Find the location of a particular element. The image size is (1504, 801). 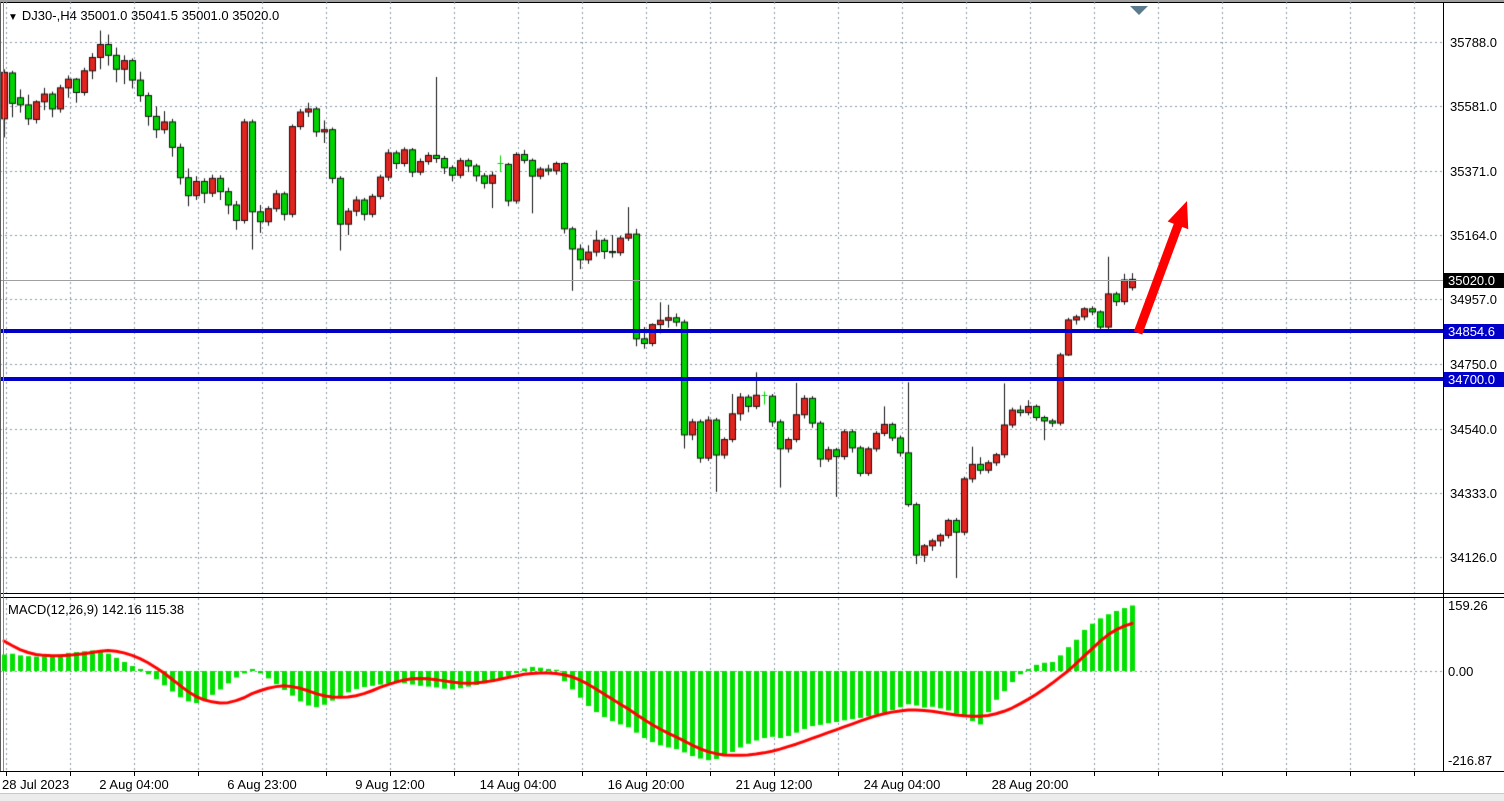

time-axis-label: 16 Aug 20:00 is located at coordinates (646, 784).